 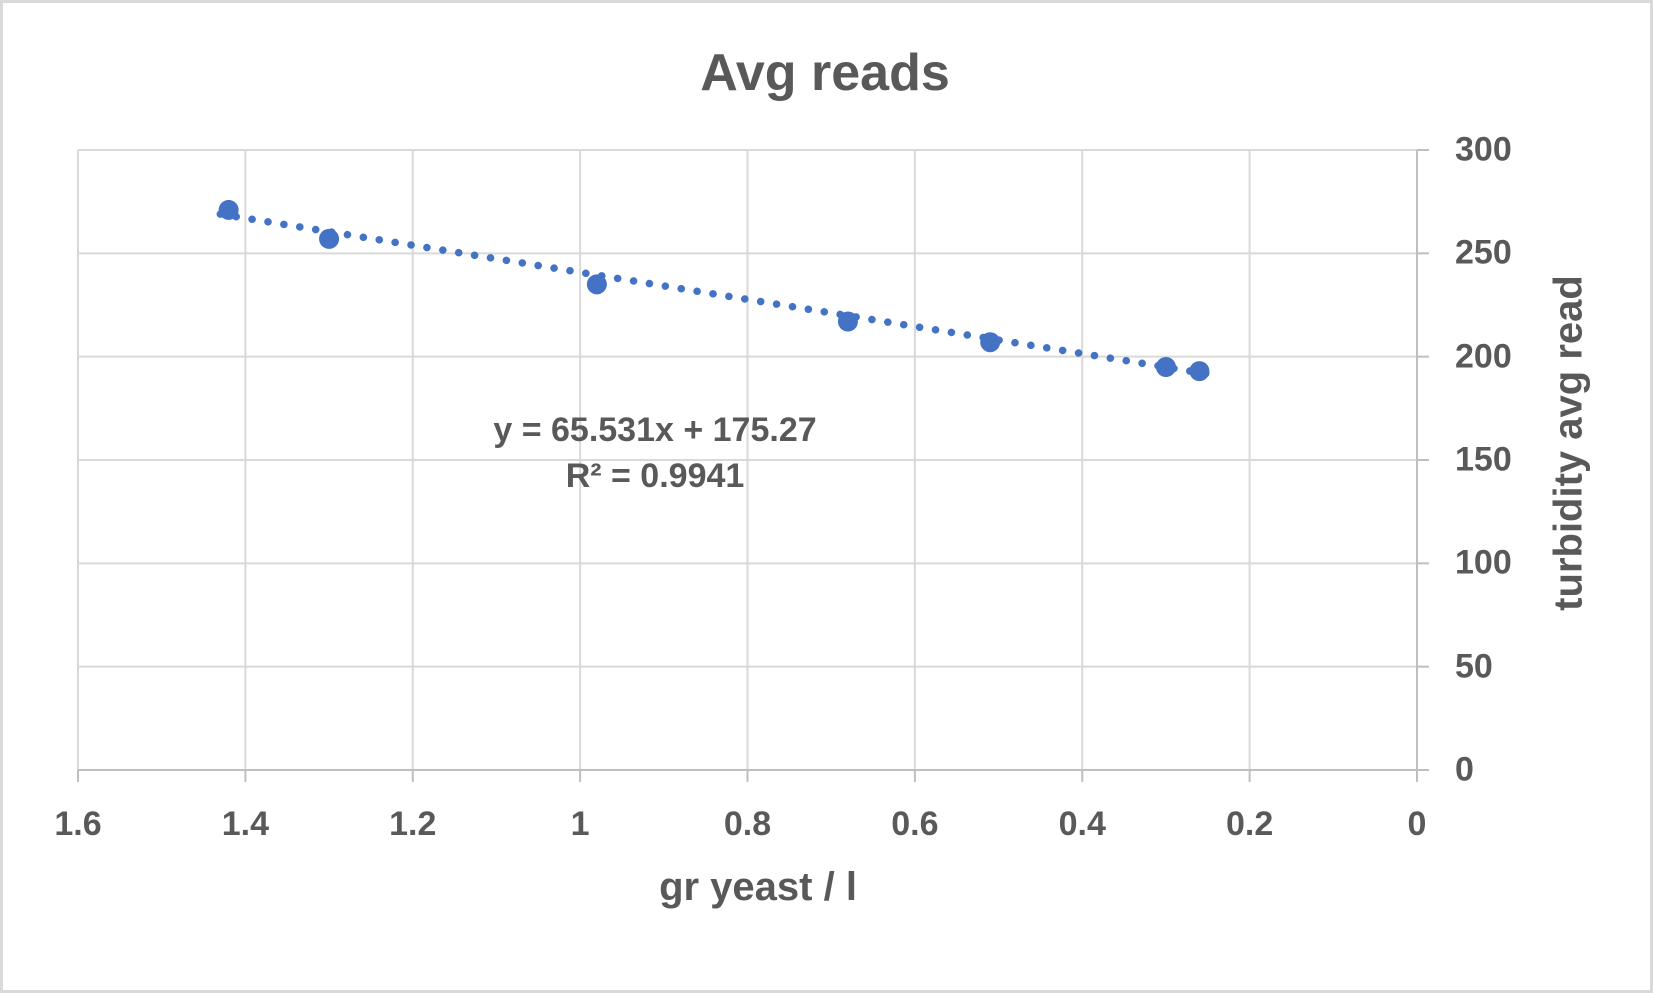 I want to click on y-axis-tick-label: 0, so click(x=1464, y=769).